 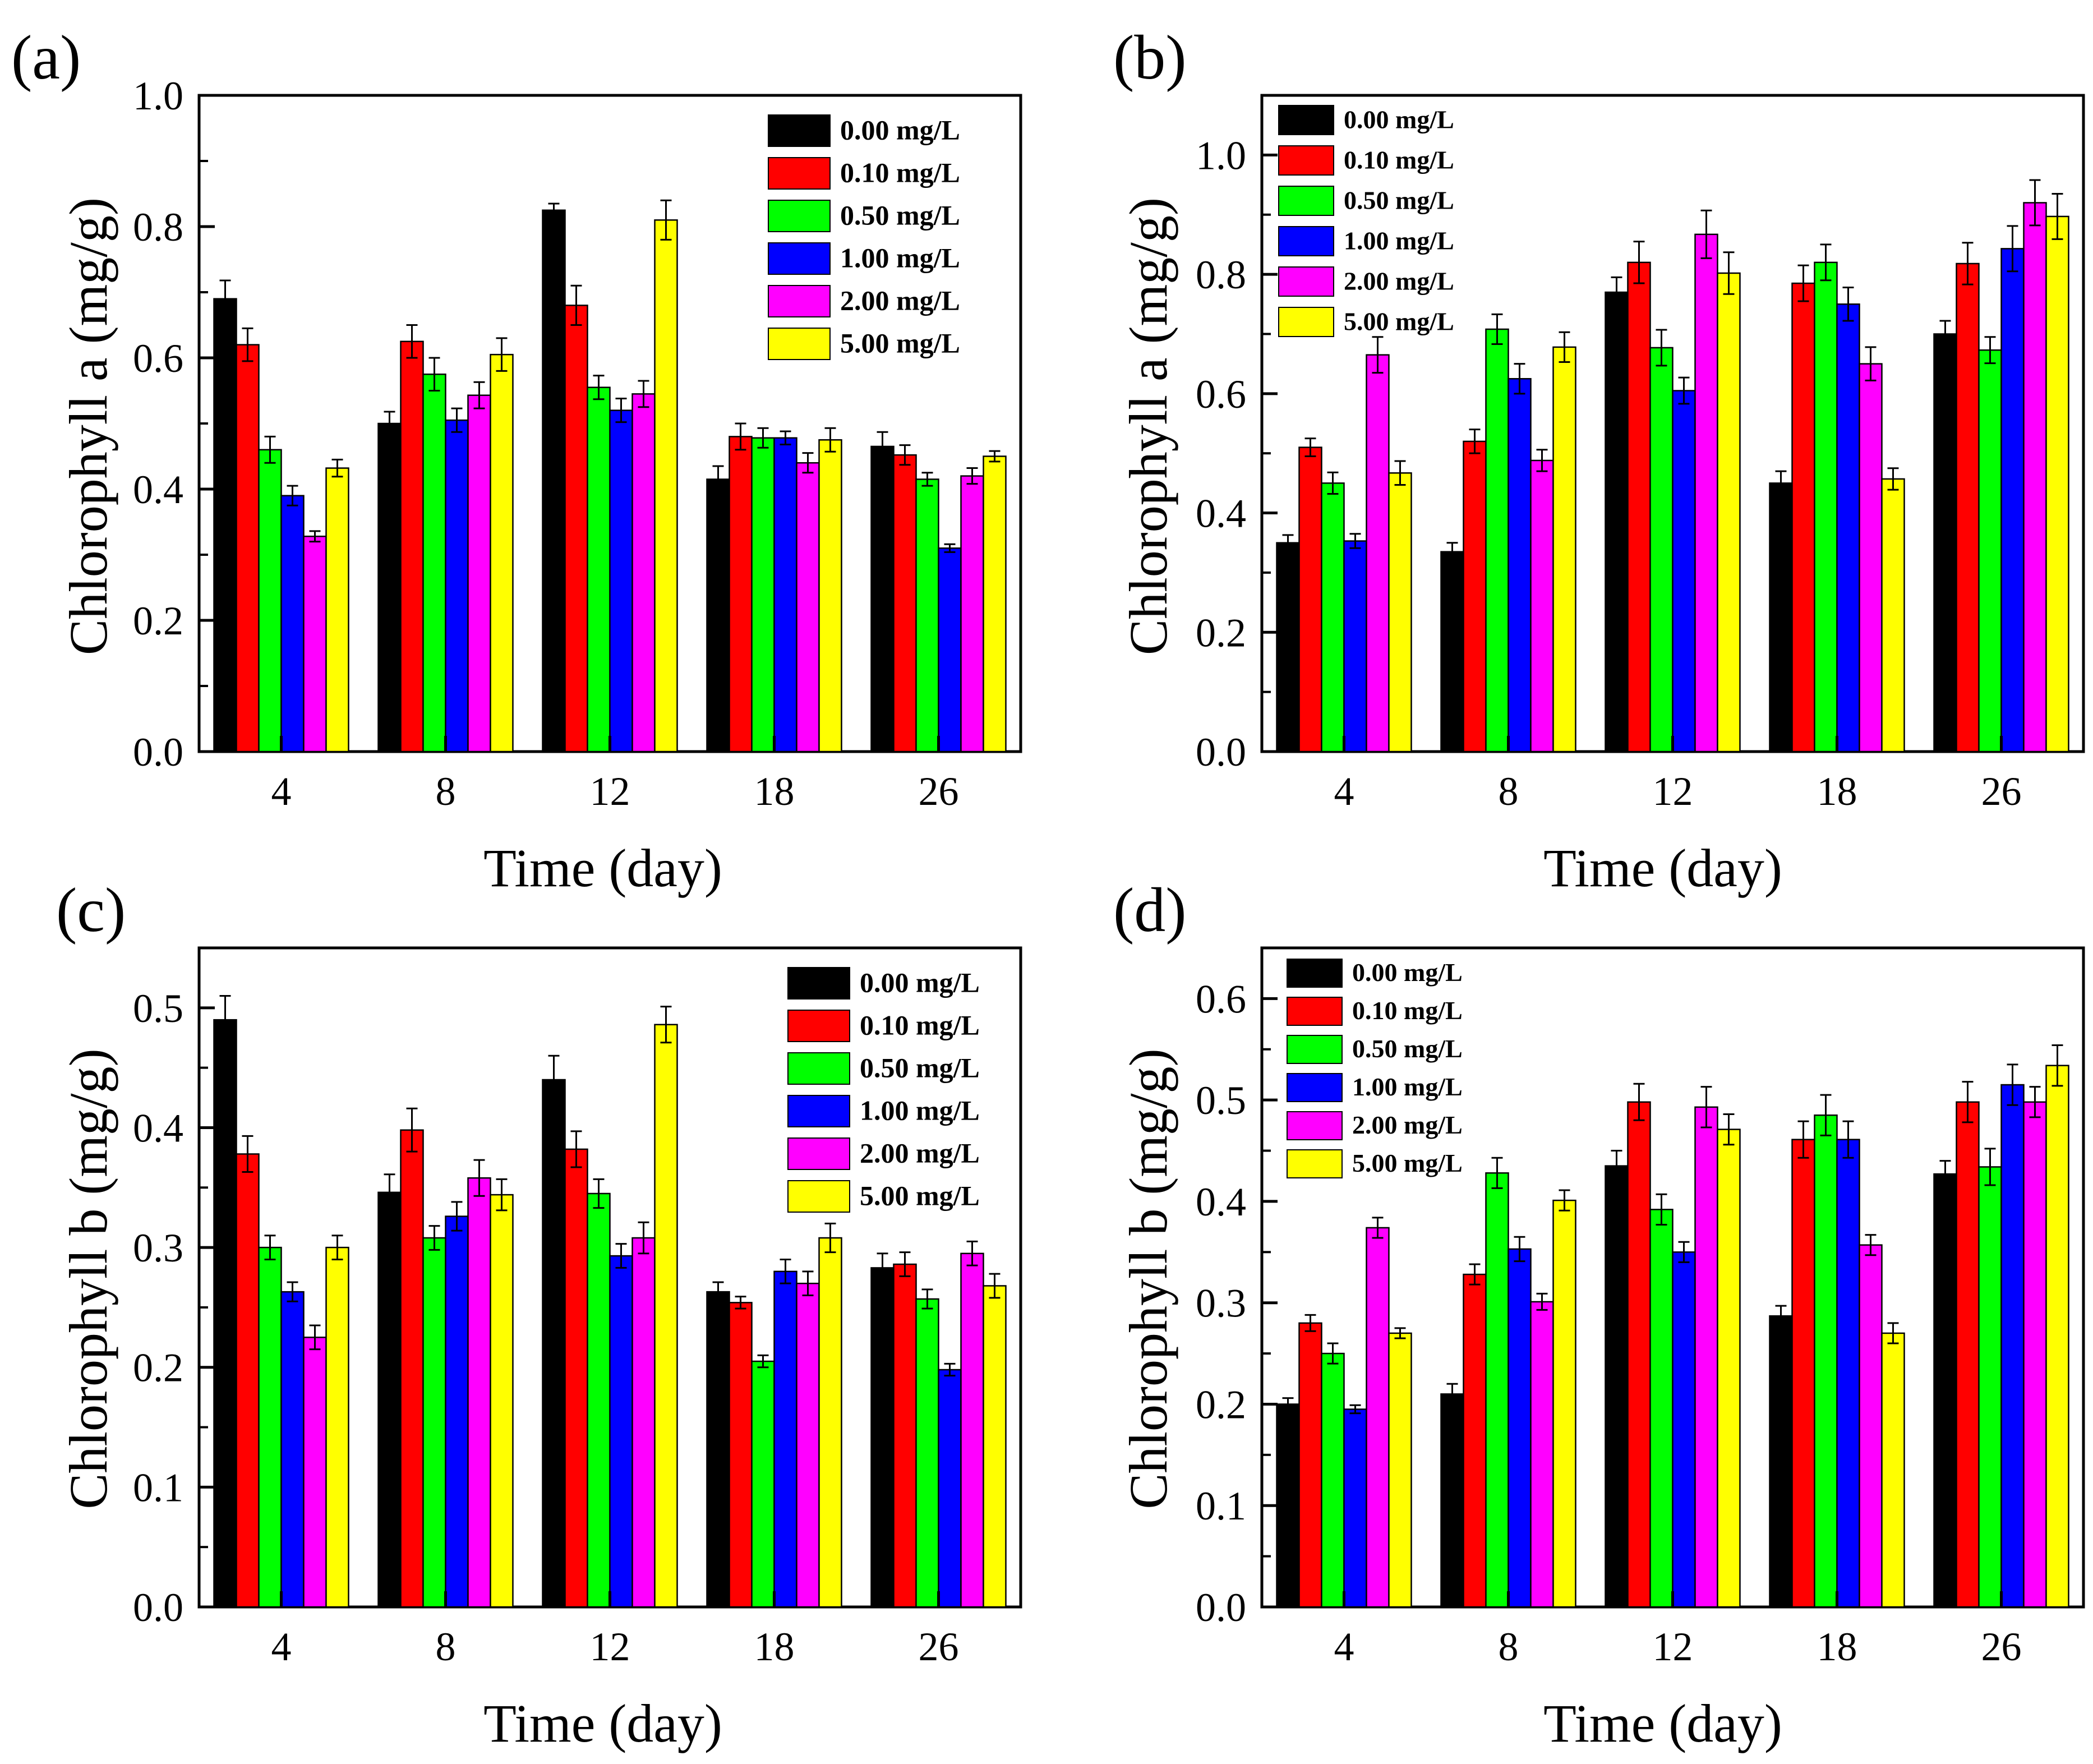 What do you see at coordinates (46, 58) in the screenshot?
I see `panel-label: (a)` at bounding box center [46, 58].